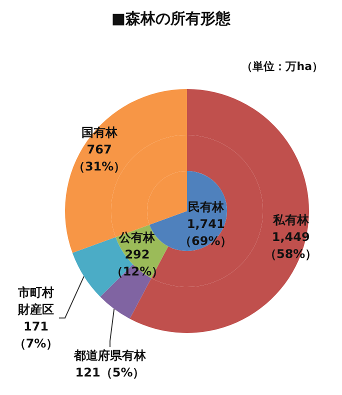 The image size is (342, 395). Describe the element at coordinates (283, 66) in the screenshot. I see `chart-subtitle: （単位：万ha）` at that location.